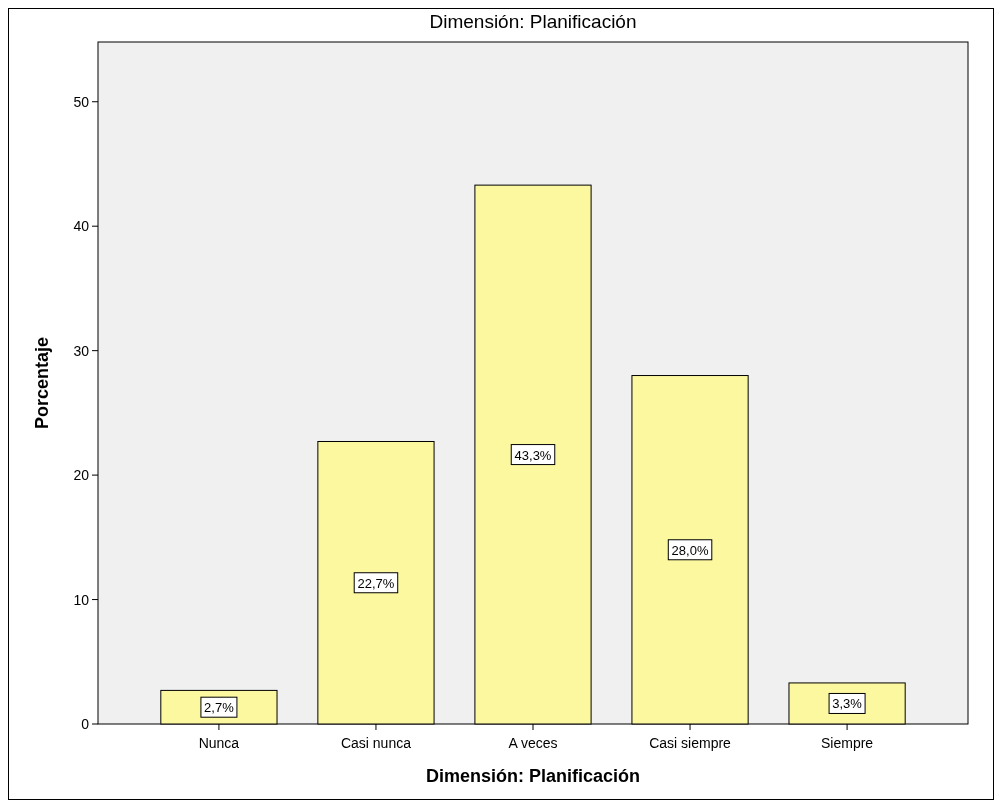 This screenshot has width=1002, height=808. Describe the element at coordinates (219, 743) in the screenshot. I see `x-tick-label: Nunca` at that location.